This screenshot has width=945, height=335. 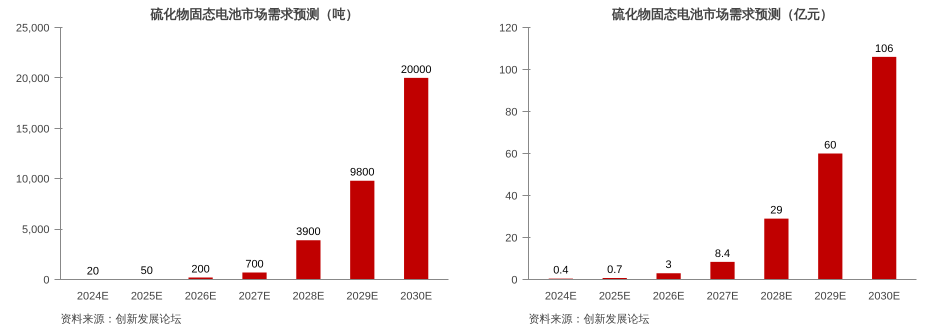 What do you see at coordinates (884, 48) in the screenshot?
I see `data-label: 106` at bounding box center [884, 48].